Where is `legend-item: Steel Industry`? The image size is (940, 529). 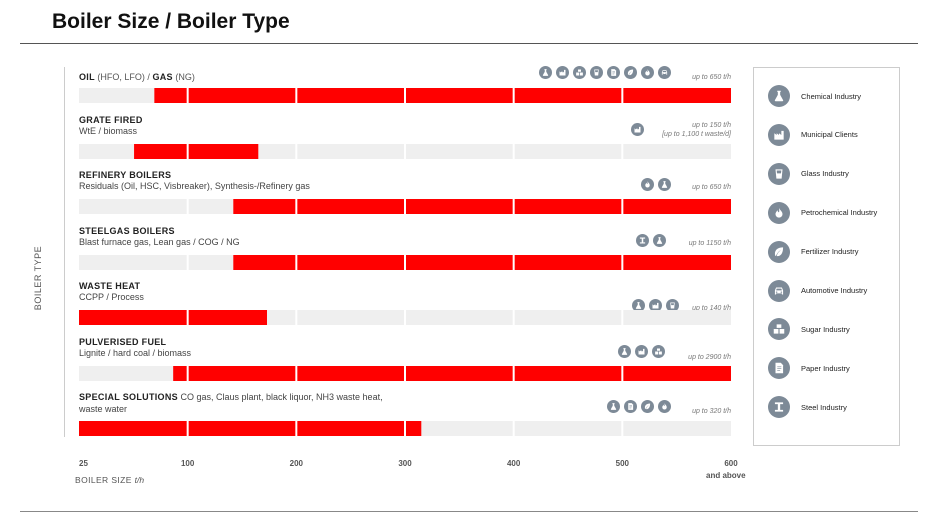 legend-item: Steel Industry is located at coordinates (807, 407).